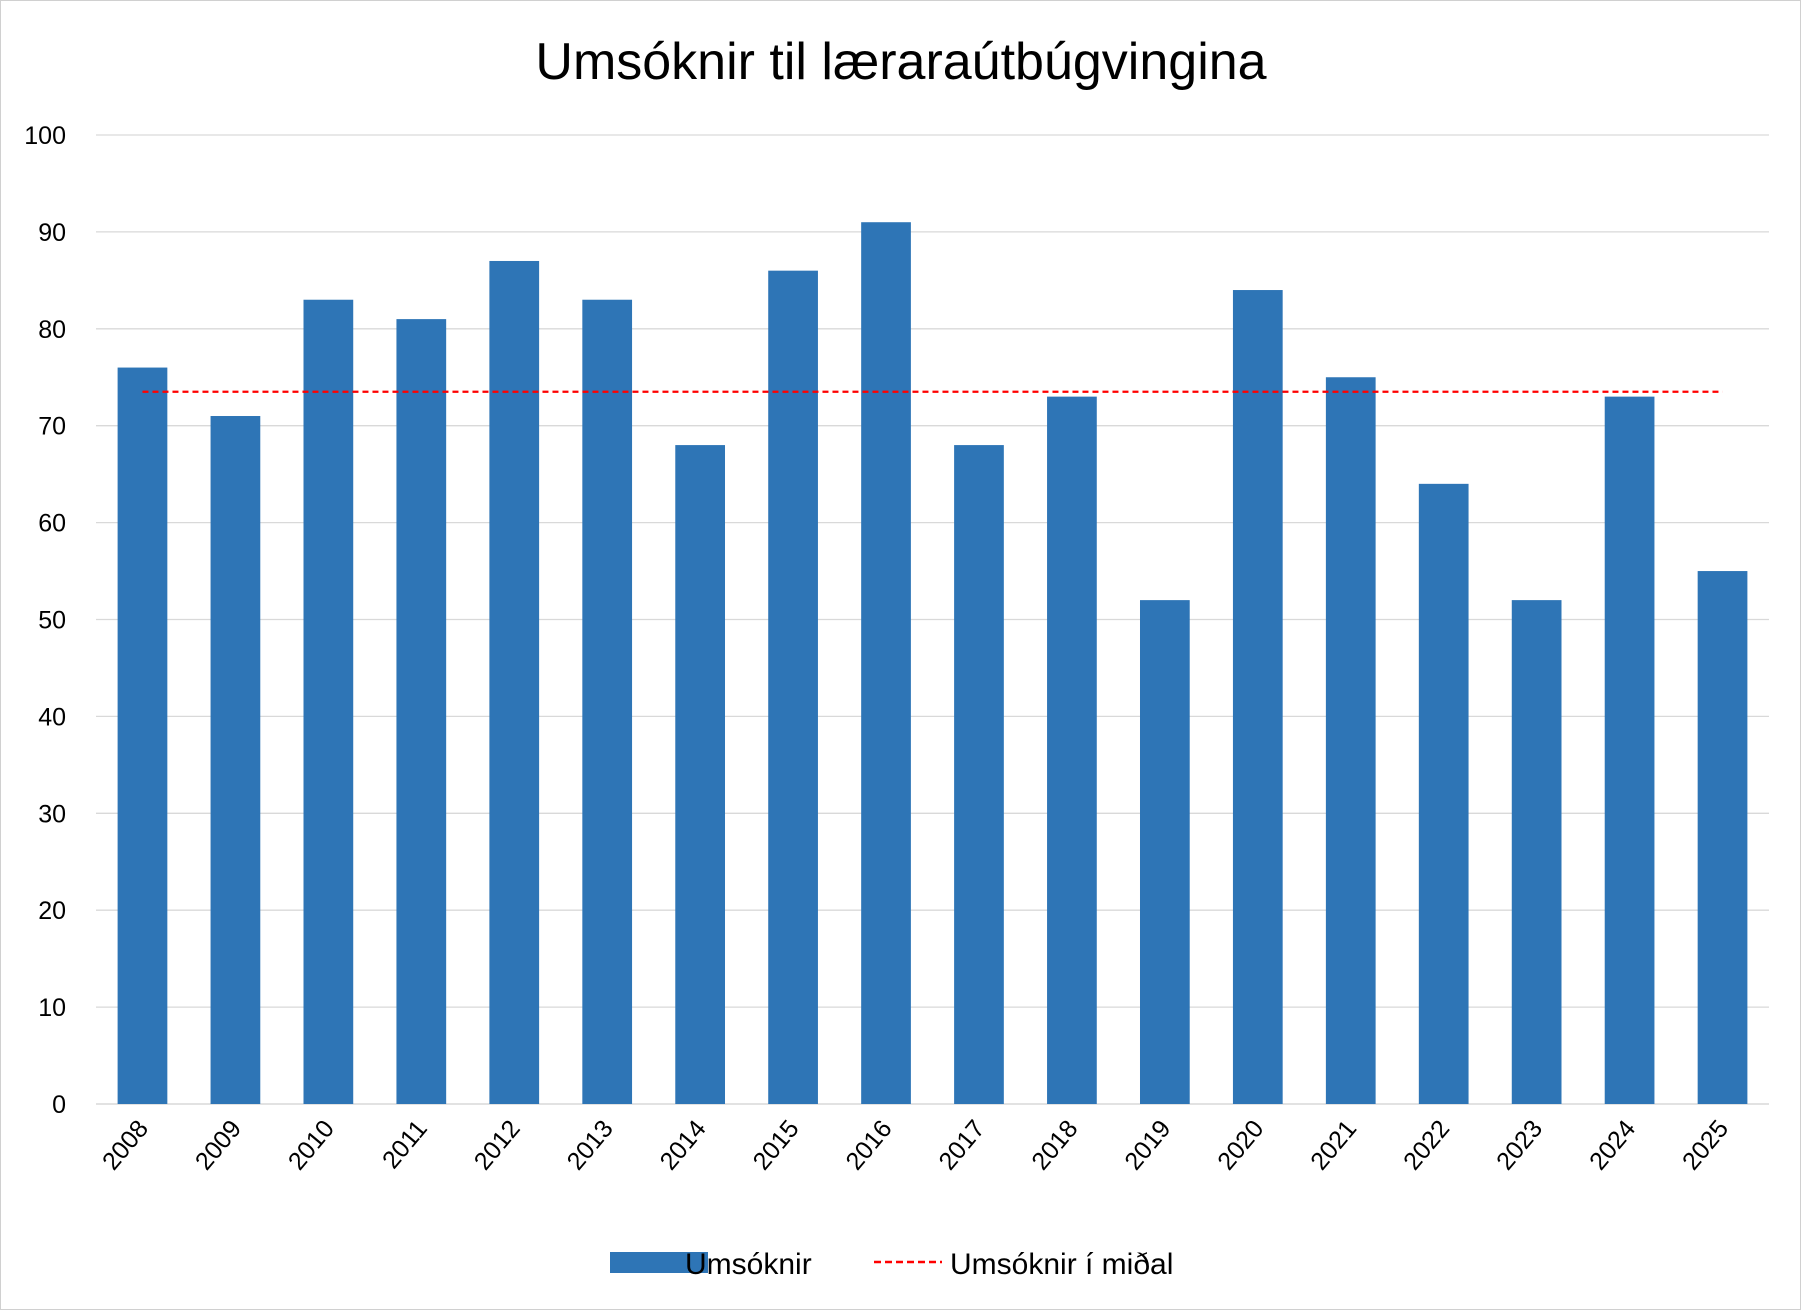 The image size is (1801, 1310). What do you see at coordinates (891, 1264) in the screenshot?
I see `legend: Umsóknir Umsóknir í miðal` at bounding box center [891, 1264].